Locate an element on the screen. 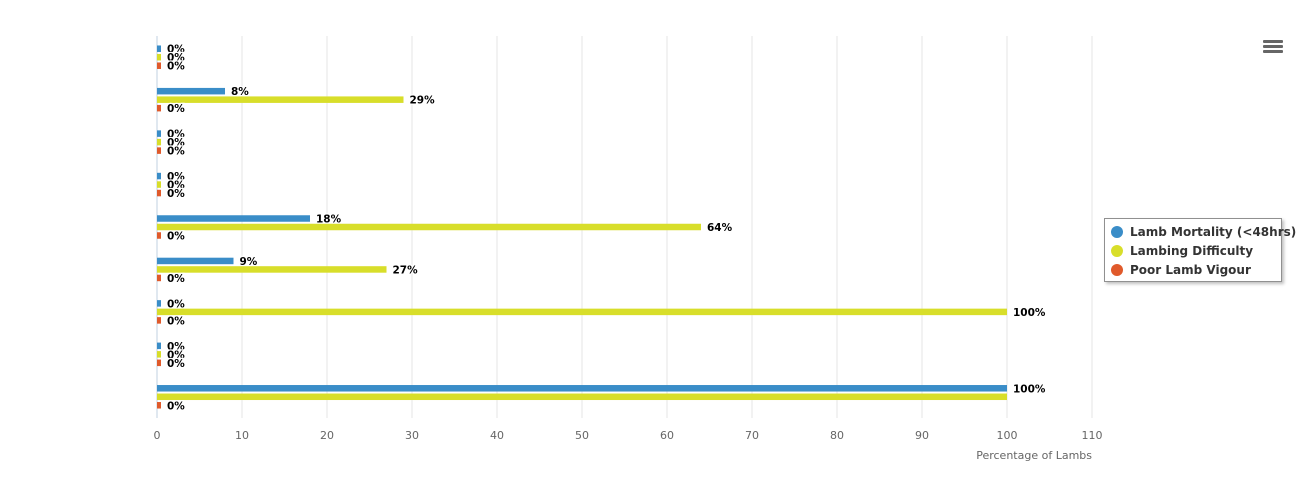 The width and height of the screenshot is (1311, 491). x-tick-label: 30 is located at coordinates (412, 435).